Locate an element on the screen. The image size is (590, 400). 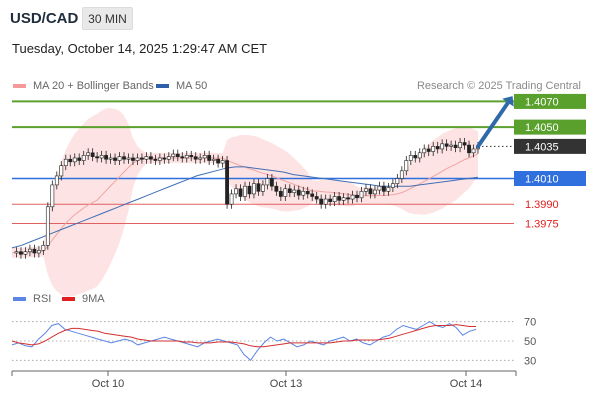
legend-ma9: 9MA is located at coordinates (83, 299).